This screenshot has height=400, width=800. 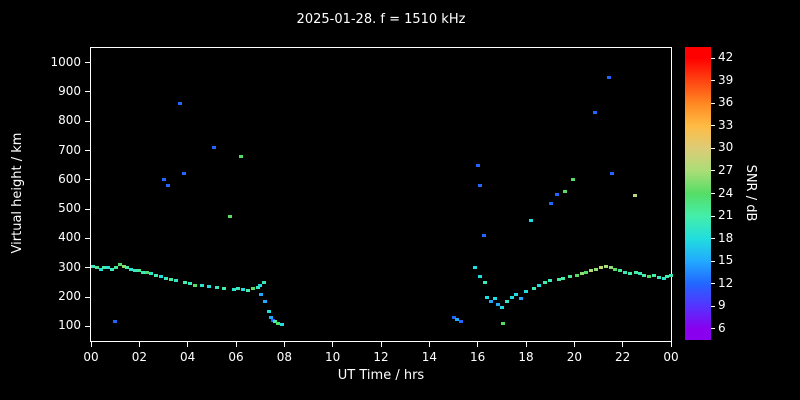 What do you see at coordinates (188, 357) in the screenshot?
I see `x-tick-label: 04` at bounding box center [188, 357].